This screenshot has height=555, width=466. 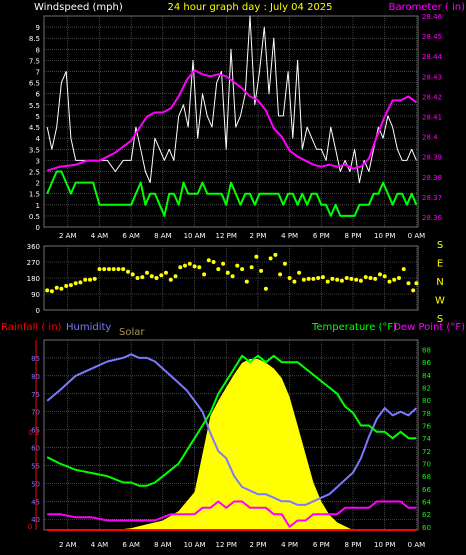 I want to click on barometer-tick-label: 28.46, so click(x=432, y=17).